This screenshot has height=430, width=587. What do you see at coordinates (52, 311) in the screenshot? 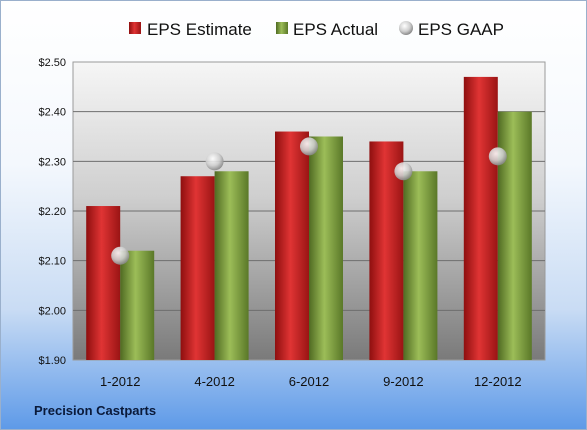
I see `y-tick-label: $2.00` at bounding box center [52, 311].